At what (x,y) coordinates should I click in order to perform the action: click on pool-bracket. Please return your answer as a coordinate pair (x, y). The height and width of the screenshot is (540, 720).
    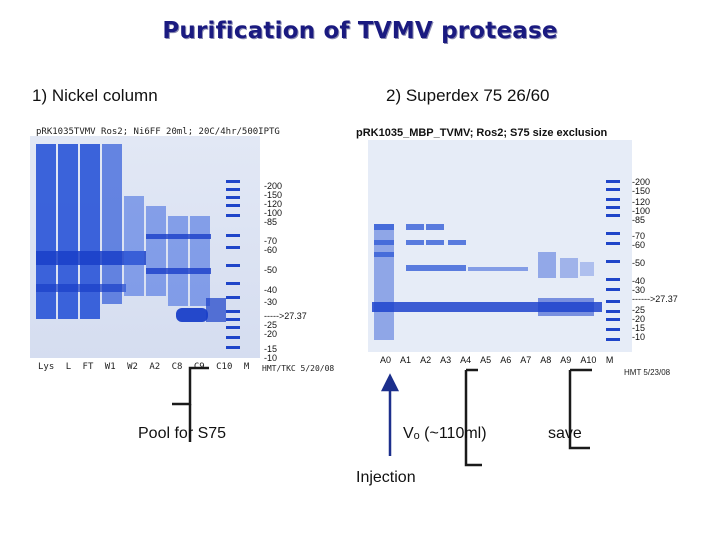
    Looking at the image, I should click on (190, 386).